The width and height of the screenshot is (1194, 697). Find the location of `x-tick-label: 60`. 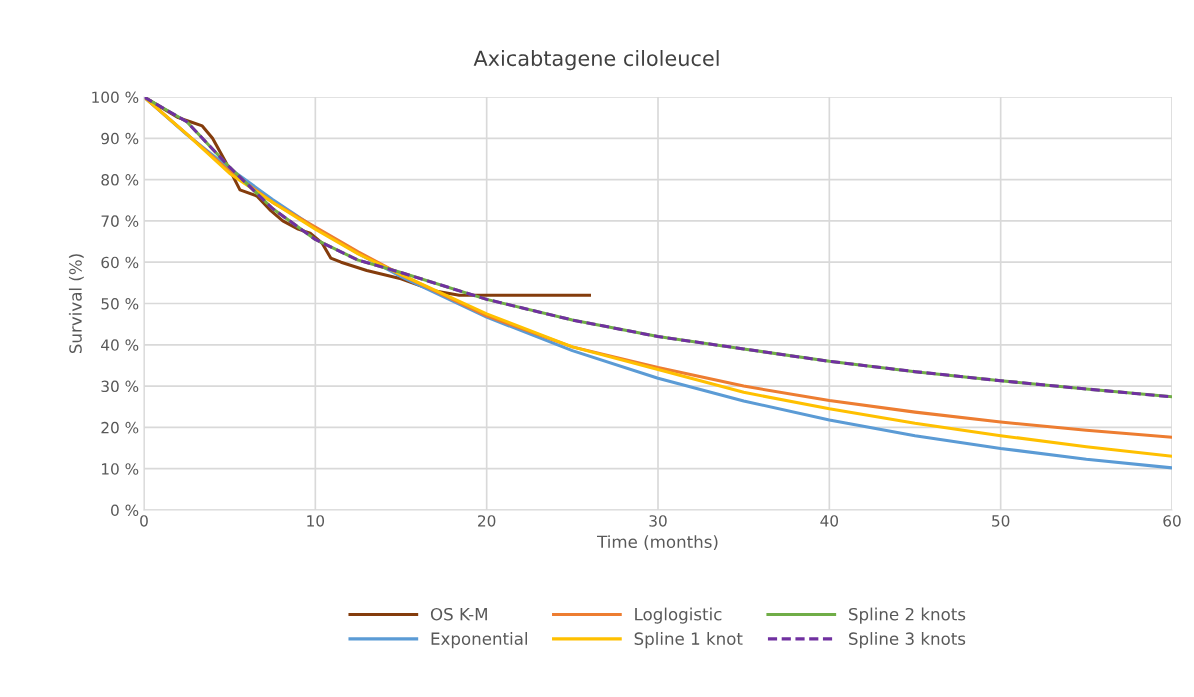

x-tick-label: 60 is located at coordinates (1172, 521).